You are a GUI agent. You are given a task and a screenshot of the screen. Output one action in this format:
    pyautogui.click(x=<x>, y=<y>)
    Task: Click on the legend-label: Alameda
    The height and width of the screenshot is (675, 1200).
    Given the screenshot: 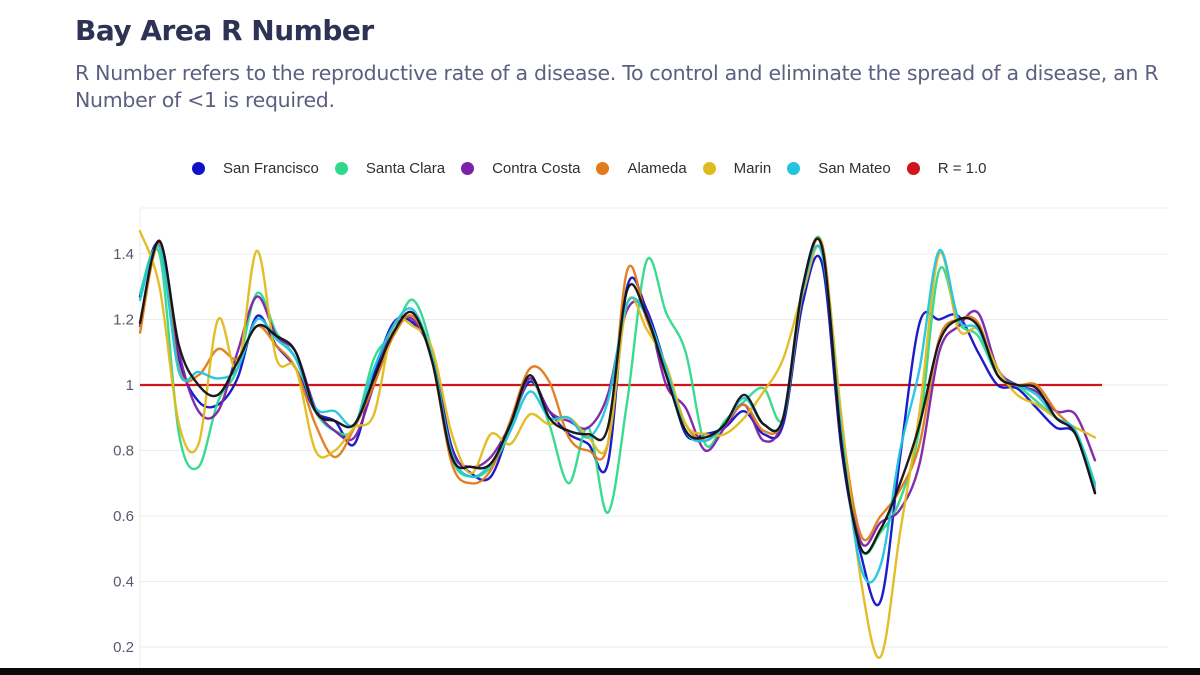 What is the action you would take?
    pyautogui.click(x=657, y=168)
    